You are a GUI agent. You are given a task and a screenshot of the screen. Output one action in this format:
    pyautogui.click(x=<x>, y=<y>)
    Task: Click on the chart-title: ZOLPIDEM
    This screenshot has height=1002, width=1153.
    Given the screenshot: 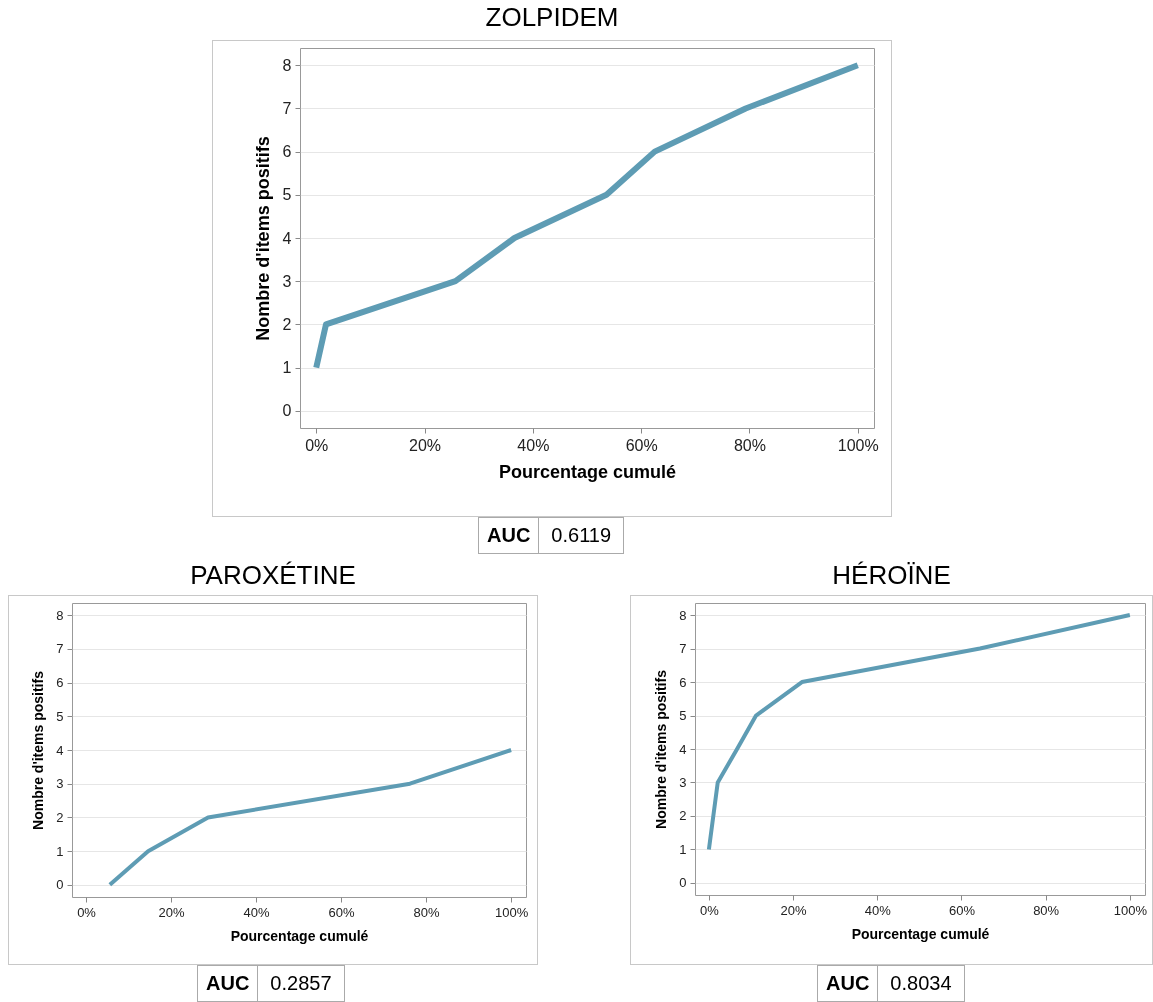 What is the action you would take?
    pyautogui.click(x=552, y=17)
    